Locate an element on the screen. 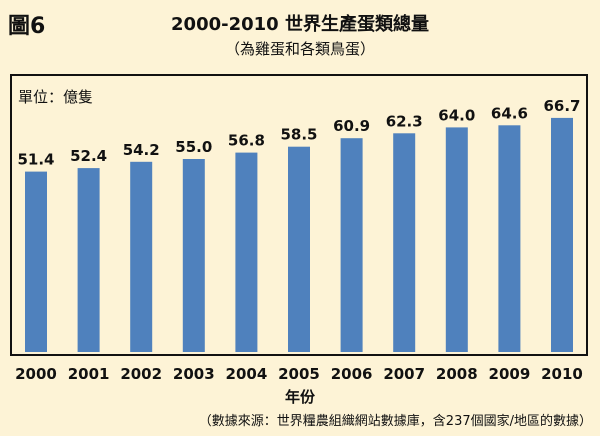  x-tick-2007: 2007 is located at coordinates (404, 374).